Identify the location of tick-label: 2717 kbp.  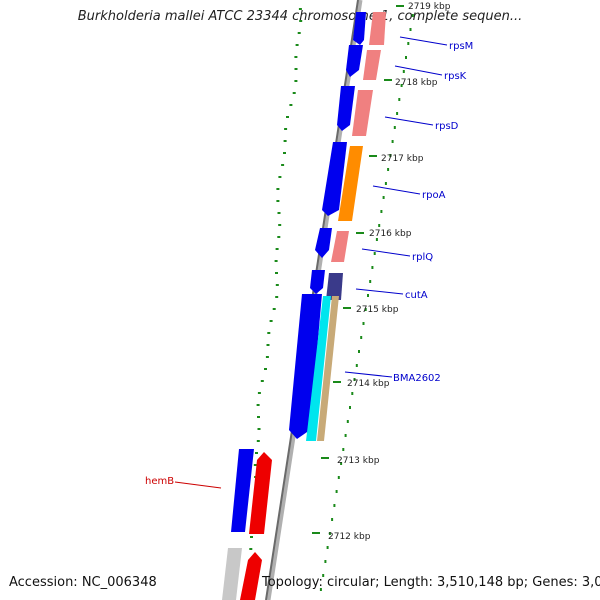
(402, 159).